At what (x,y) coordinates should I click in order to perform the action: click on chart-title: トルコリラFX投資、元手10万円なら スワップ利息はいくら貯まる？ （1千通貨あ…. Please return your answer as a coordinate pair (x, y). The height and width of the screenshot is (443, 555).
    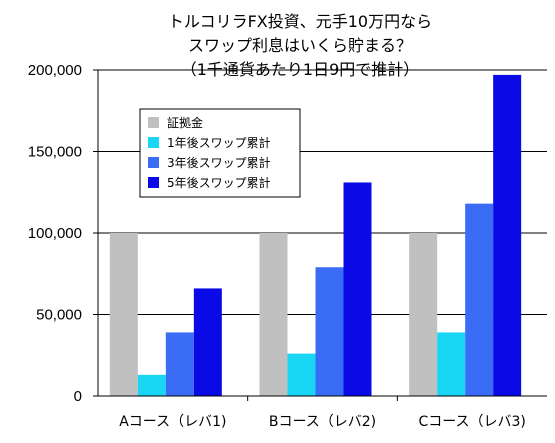
    Looking at the image, I should click on (300, 45).